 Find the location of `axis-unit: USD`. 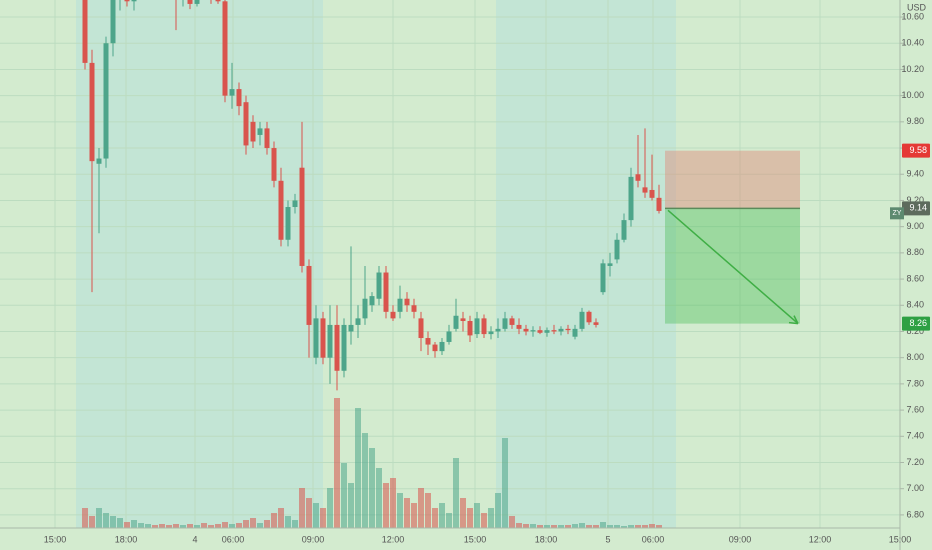

axis-unit: USD is located at coordinates (917, 7).